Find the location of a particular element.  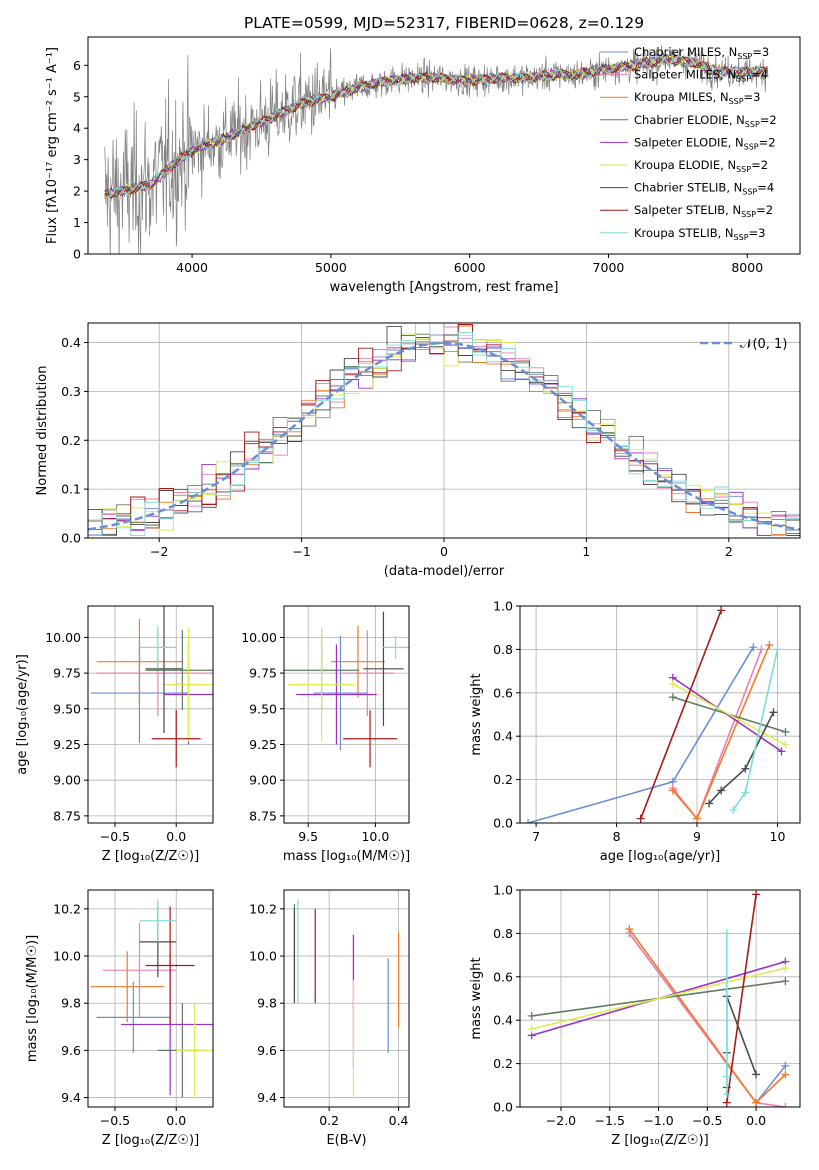

y-tick-label: 0.0 is located at coordinates (71, 538).